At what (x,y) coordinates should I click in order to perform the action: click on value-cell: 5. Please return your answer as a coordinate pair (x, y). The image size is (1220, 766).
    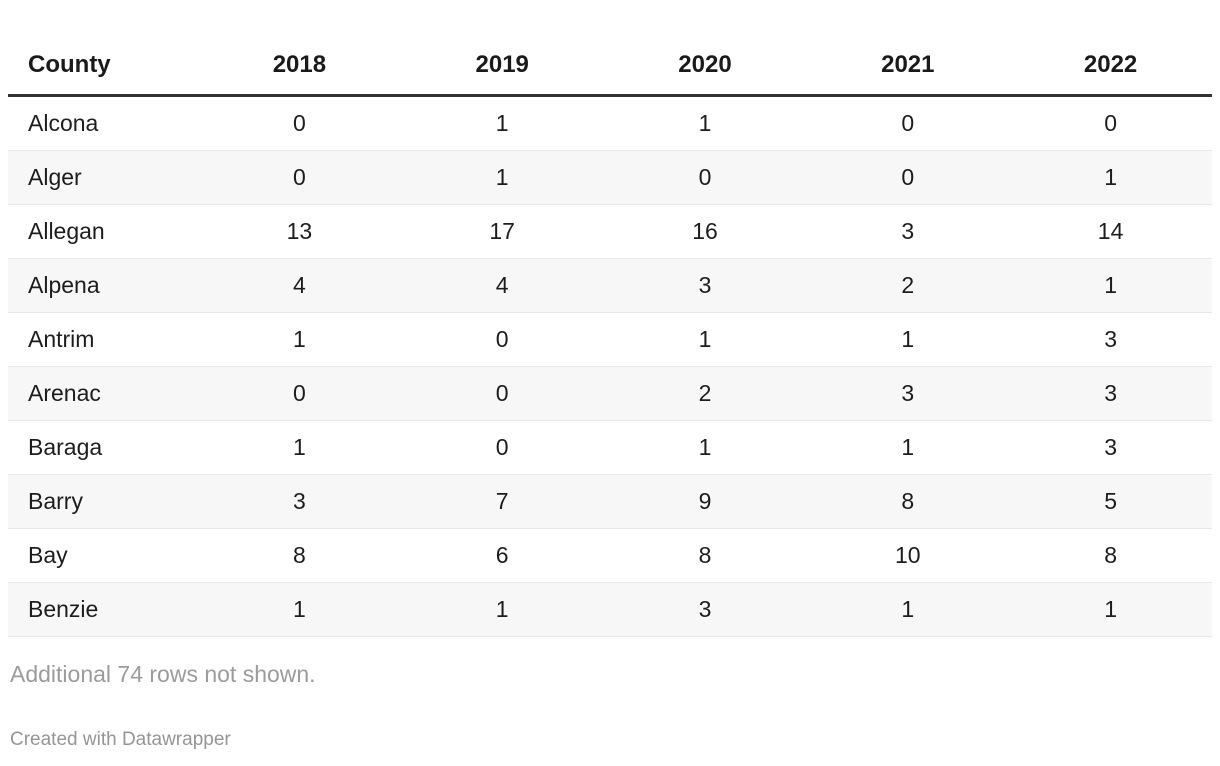
    Looking at the image, I should click on (1110, 501).